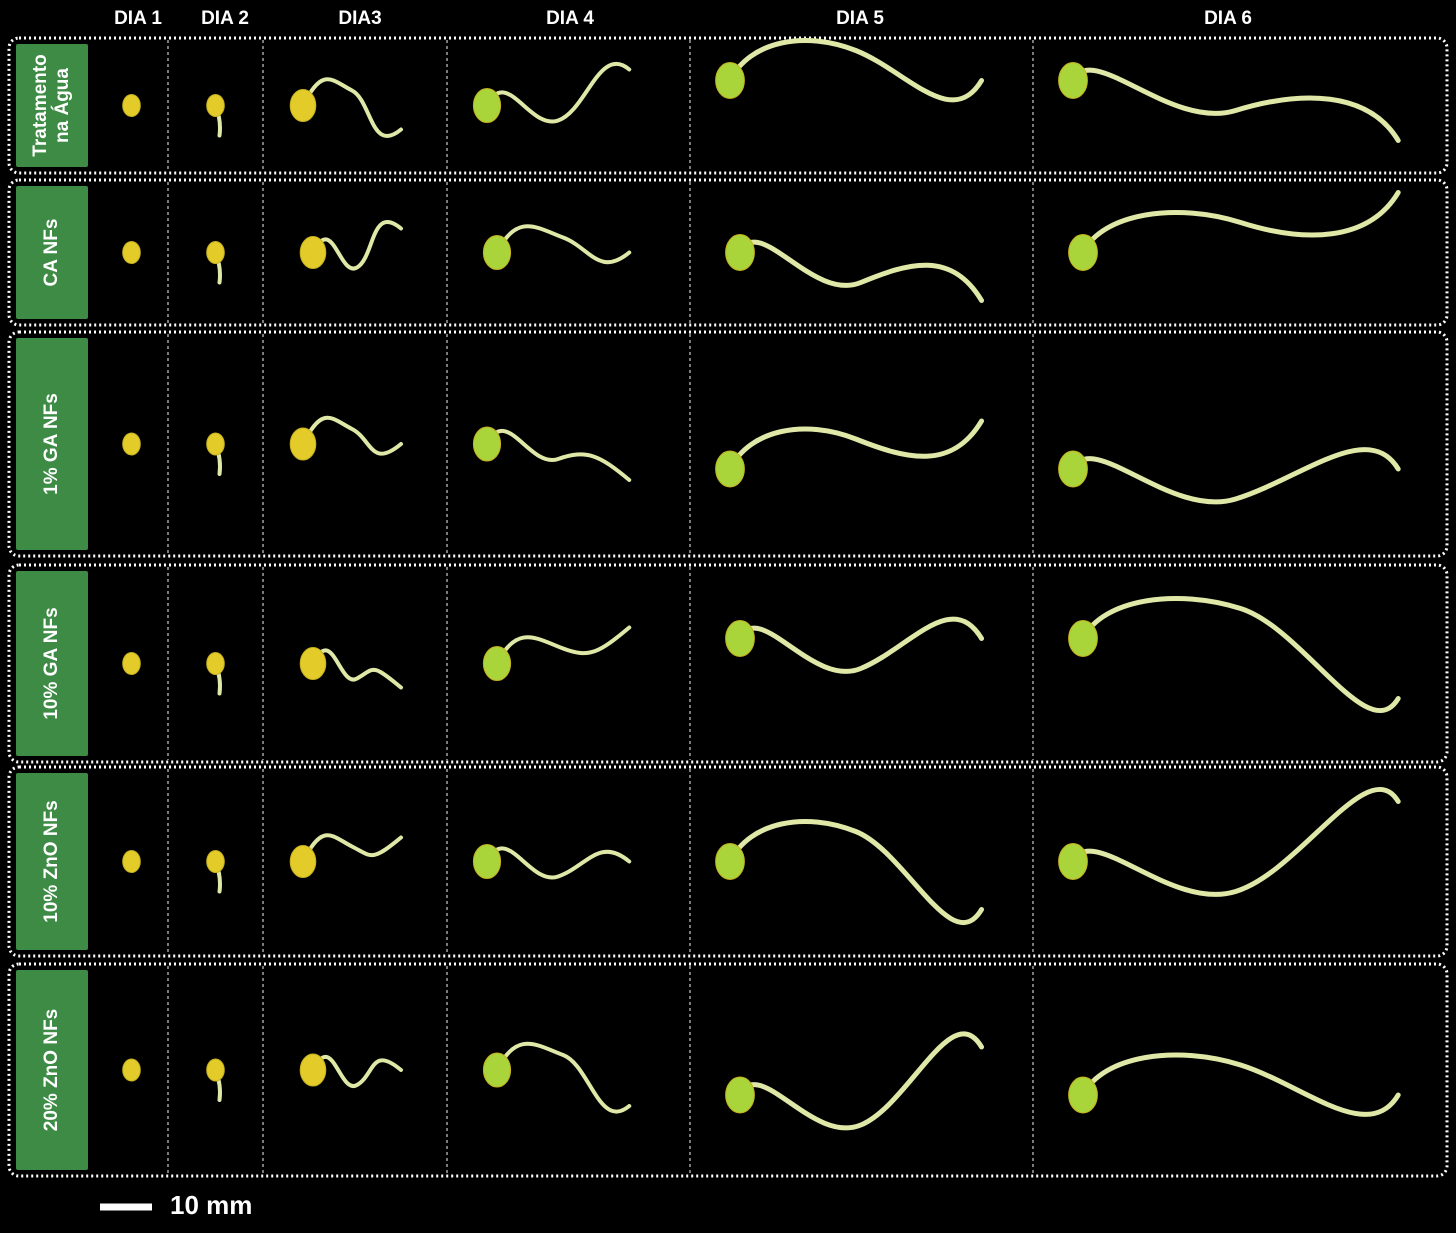 This screenshot has width=1456, height=1233. I want to click on row-frame, so click(728, 252).